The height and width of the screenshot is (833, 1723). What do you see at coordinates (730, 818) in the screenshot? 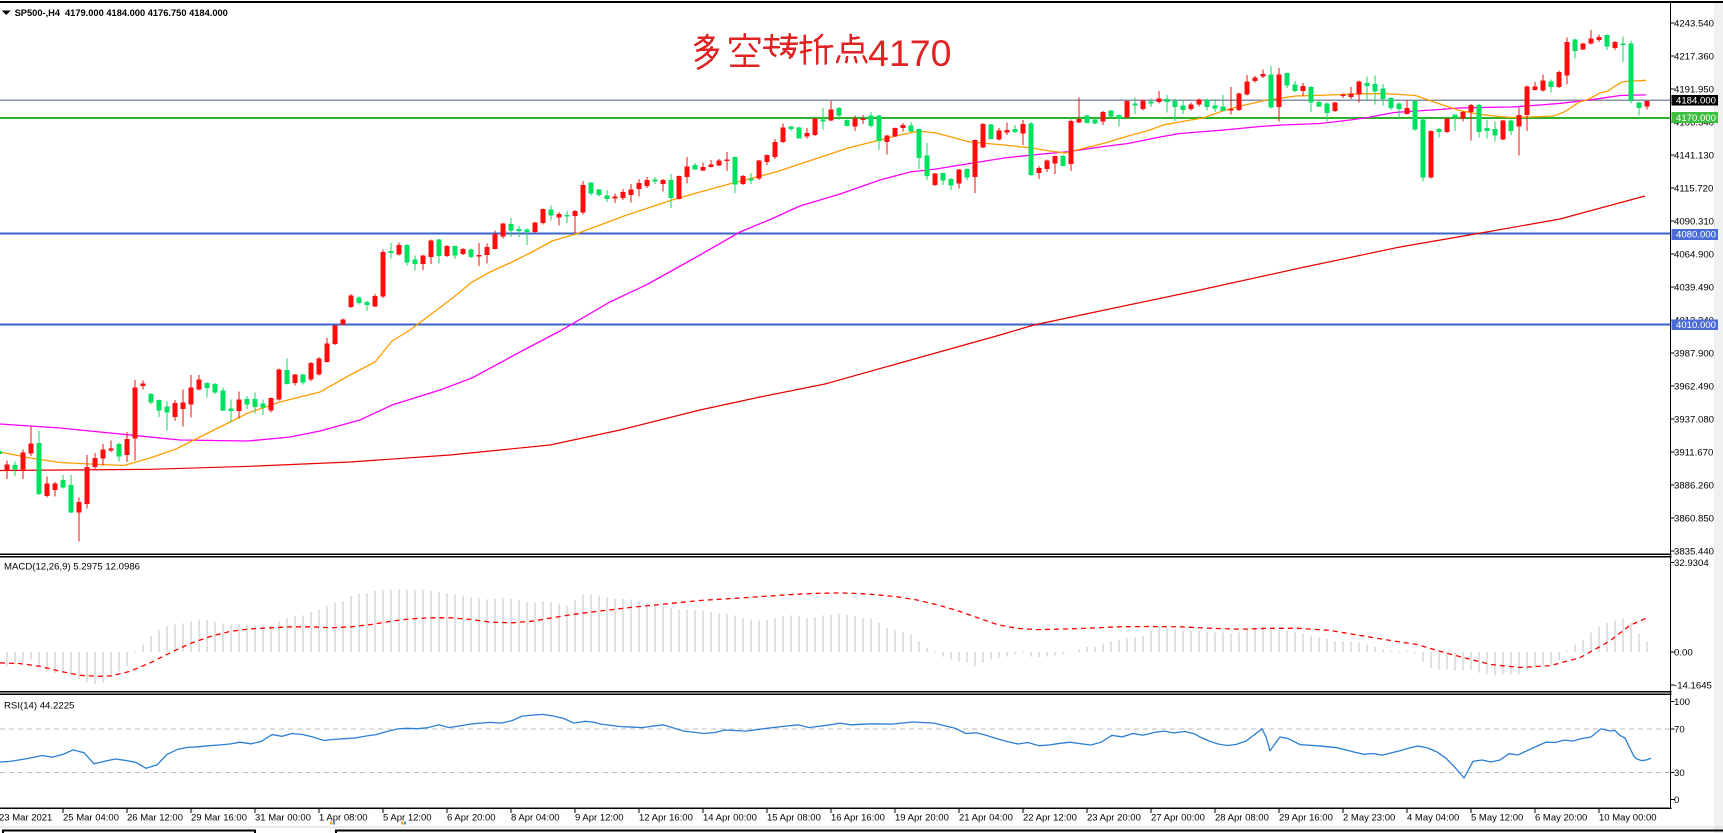
I see `svg-text: 14 Apr 00:00` at bounding box center [730, 818].